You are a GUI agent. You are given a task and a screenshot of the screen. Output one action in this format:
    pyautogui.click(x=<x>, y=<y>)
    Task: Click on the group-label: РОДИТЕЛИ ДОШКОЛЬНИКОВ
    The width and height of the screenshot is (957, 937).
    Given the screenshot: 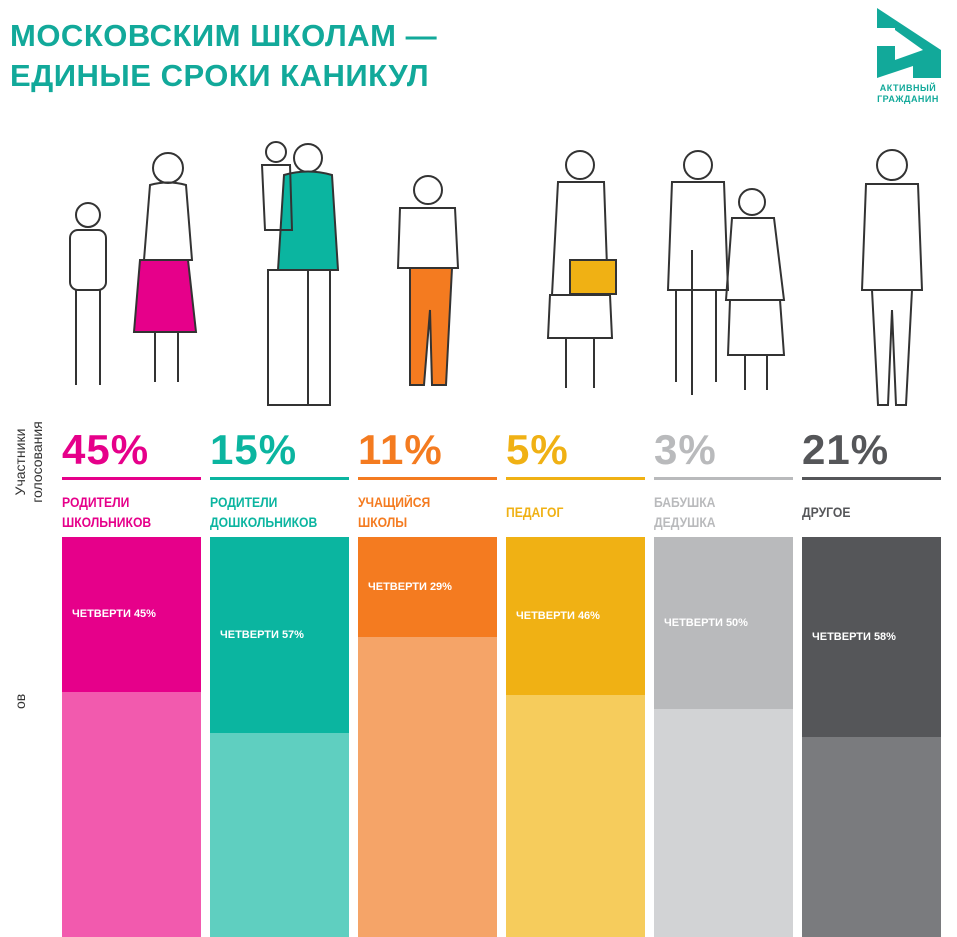 What is the action you would take?
    pyautogui.click(x=264, y=512)
    